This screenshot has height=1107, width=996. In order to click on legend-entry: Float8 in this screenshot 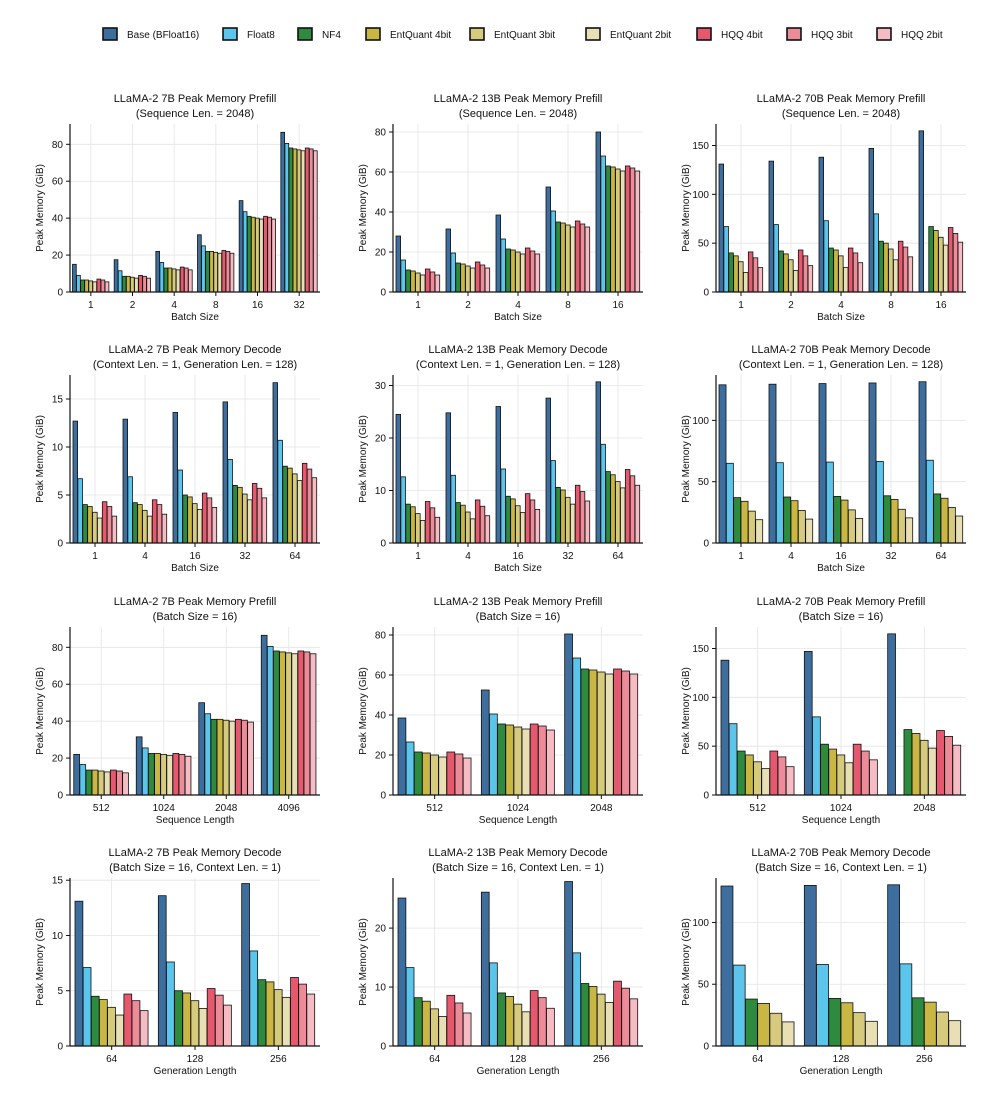, I will do `click(248, 34)`.